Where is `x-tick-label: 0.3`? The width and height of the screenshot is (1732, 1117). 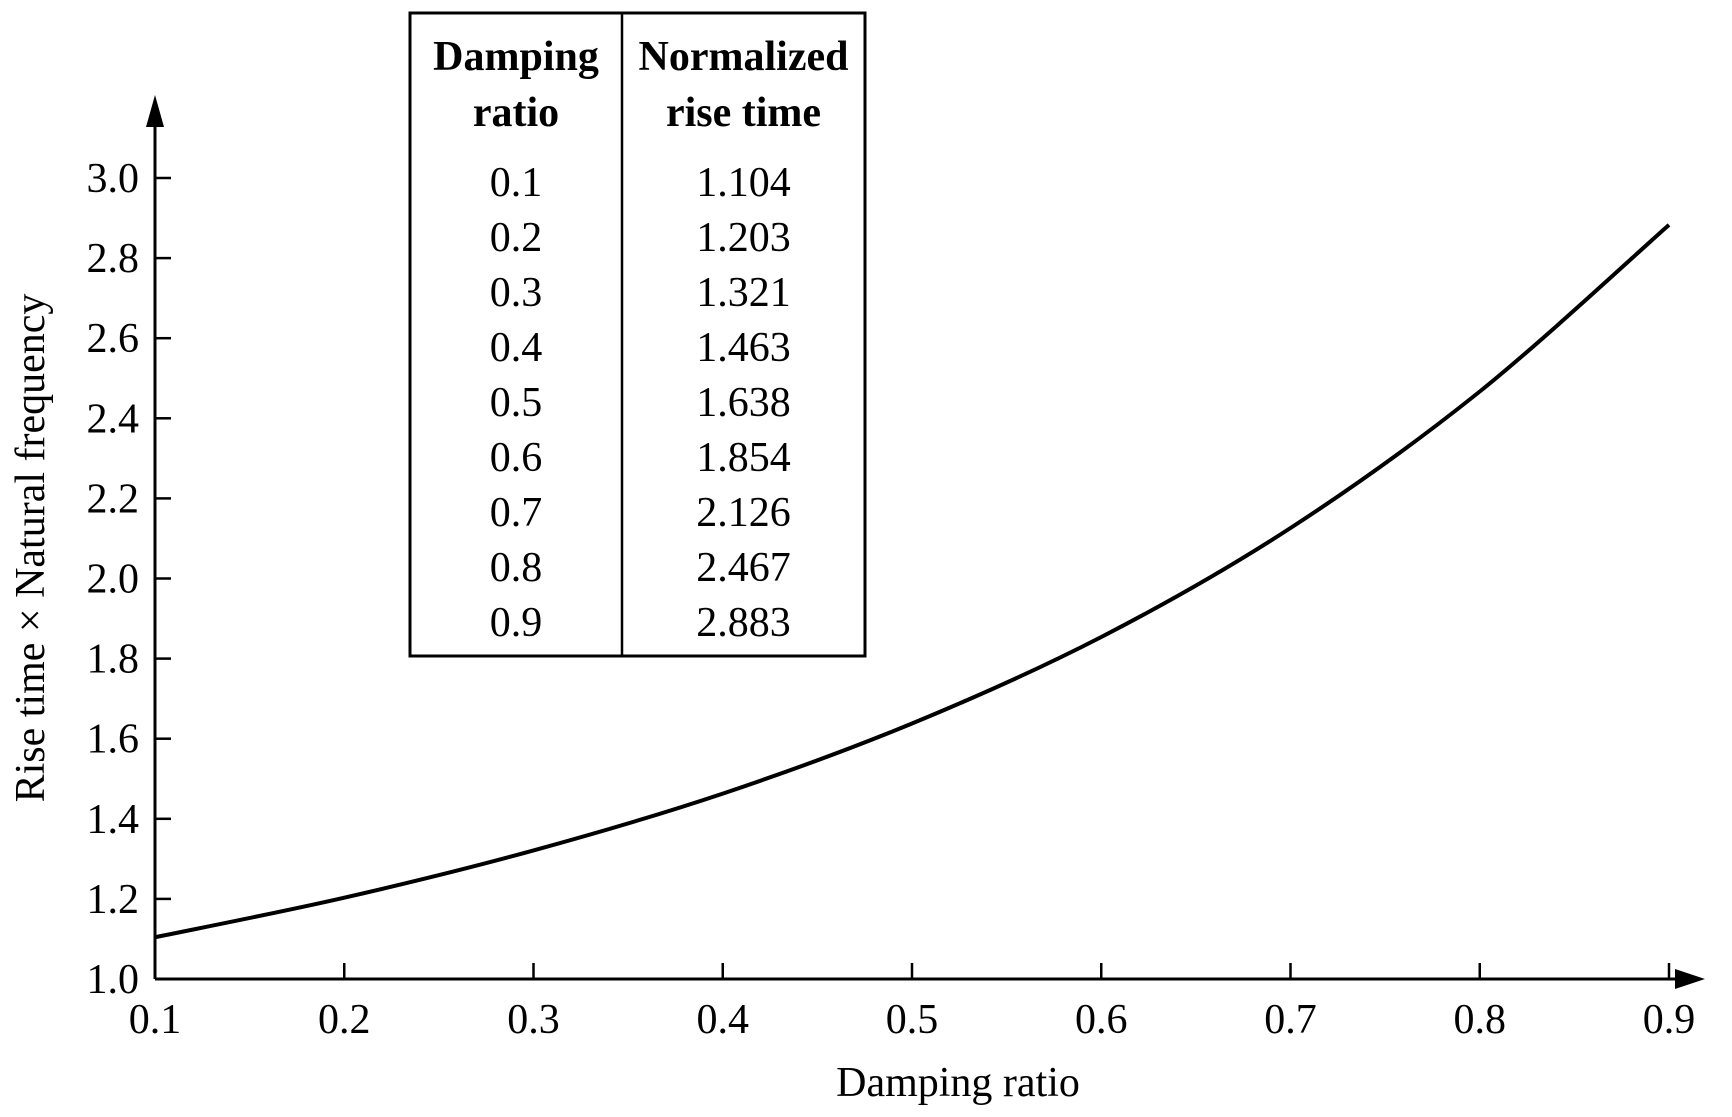
x-tick-label: 0.3 is located at coordinates (533, 1020).